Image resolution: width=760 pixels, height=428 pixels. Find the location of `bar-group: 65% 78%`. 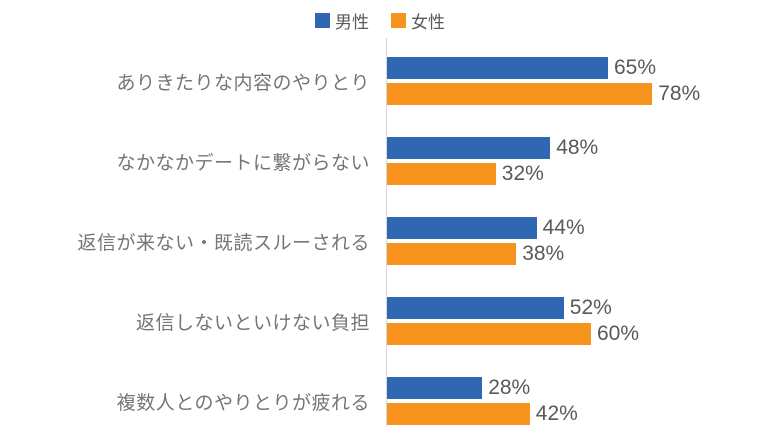

bar-group: 65% 78% is located at coordinates (573, 80).